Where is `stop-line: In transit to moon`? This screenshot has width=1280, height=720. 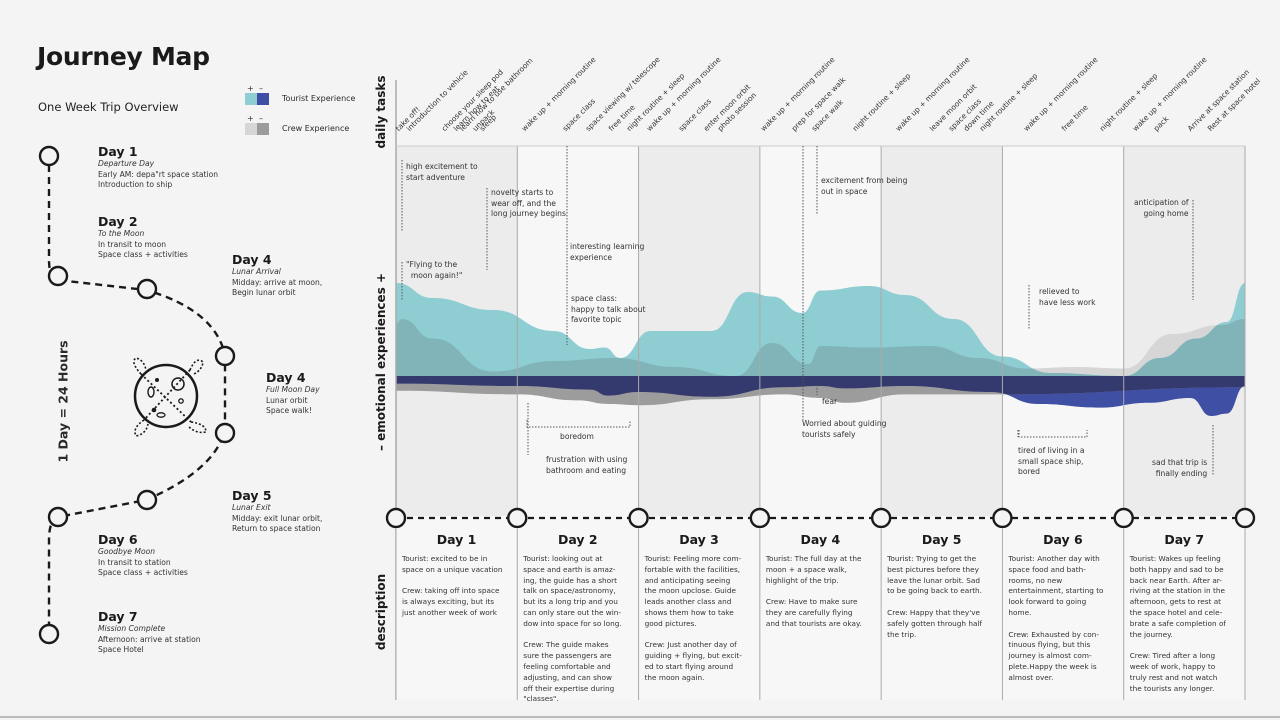
stop-line: In transit to moon is located at coordinates (132, 244).